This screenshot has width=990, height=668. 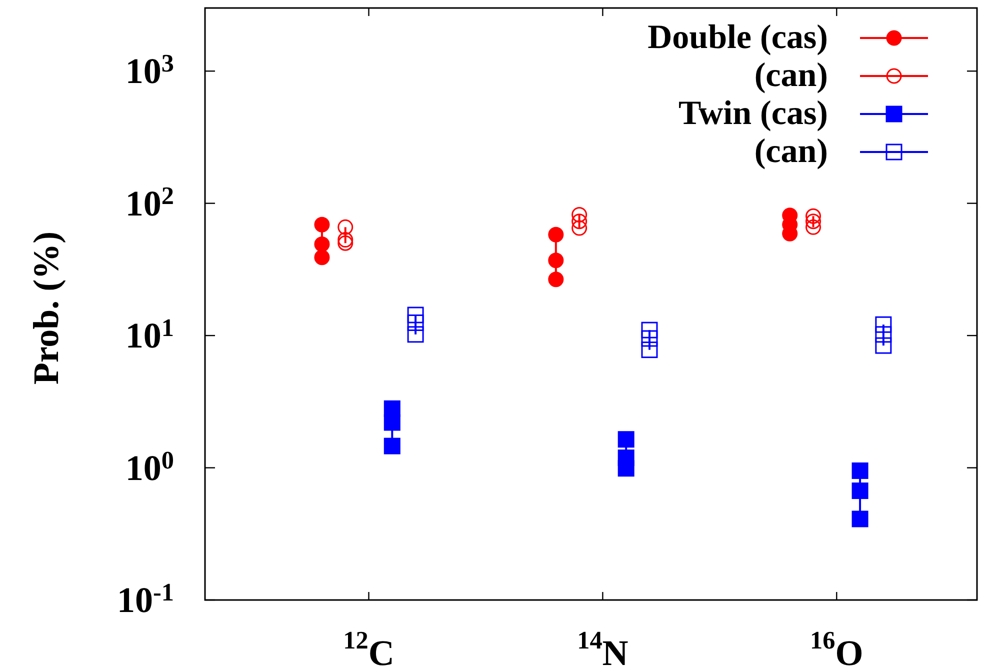 I want to click on legend-label: Twin (cas), so click(x=753, y=113).